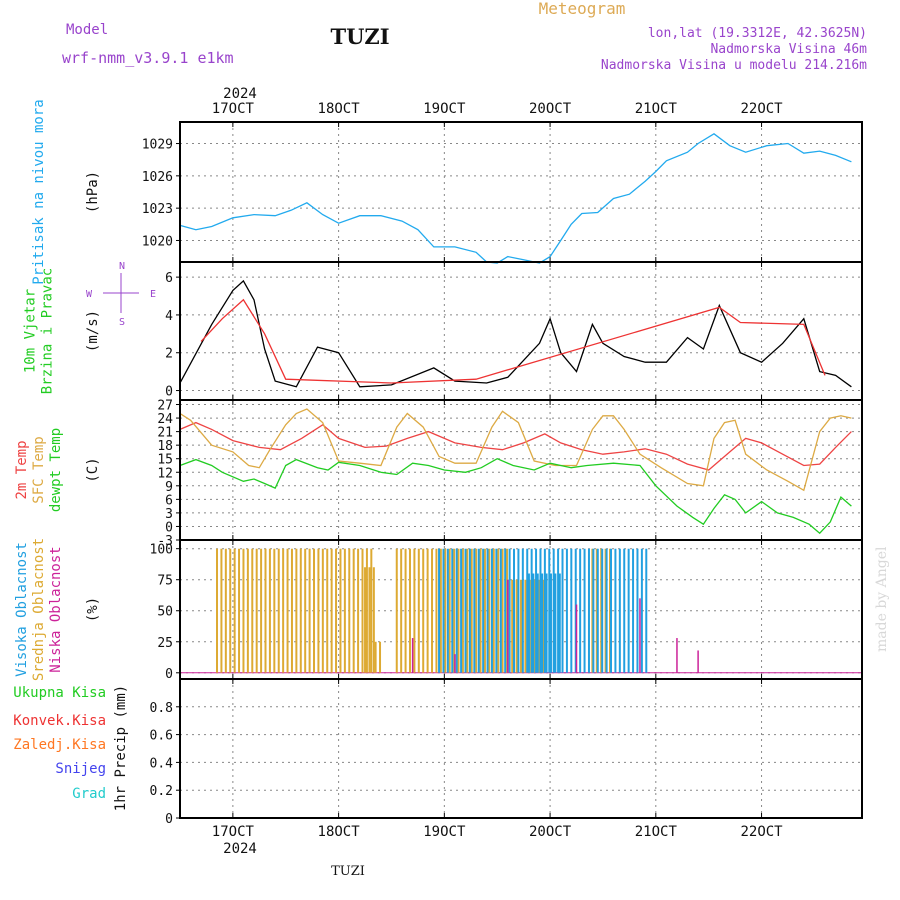 This screenshot has height=900, width=900. What do you see at coordinates (161, 708) in the screenshot?
I see `y-tick-label: 0.8` at bounding box center [161, 708].